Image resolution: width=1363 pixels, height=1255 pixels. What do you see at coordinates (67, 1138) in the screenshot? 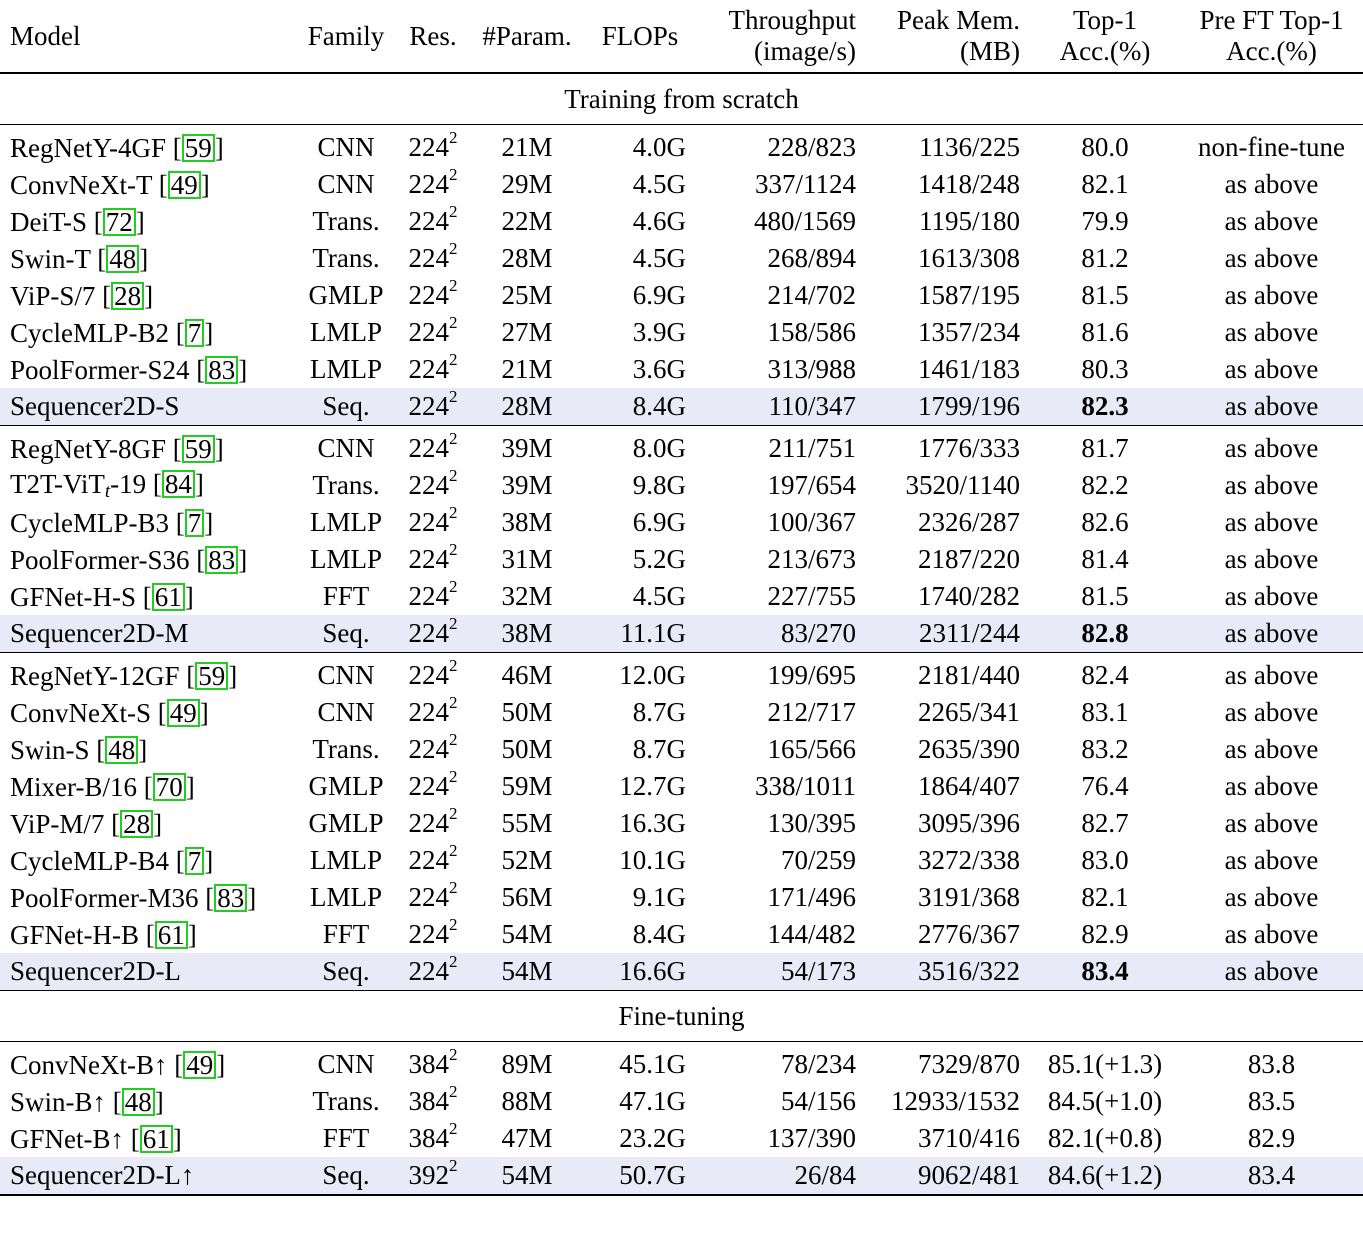
I see `model-name: GFNet-B↑` at bounding box center [67, 1138].